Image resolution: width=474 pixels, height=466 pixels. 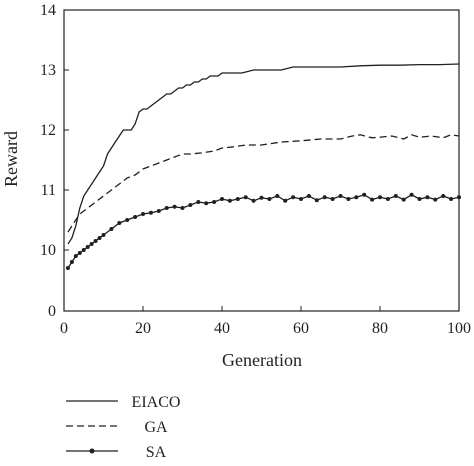 I want to click on y-tick-label: 14, so click(x=48, y=10).